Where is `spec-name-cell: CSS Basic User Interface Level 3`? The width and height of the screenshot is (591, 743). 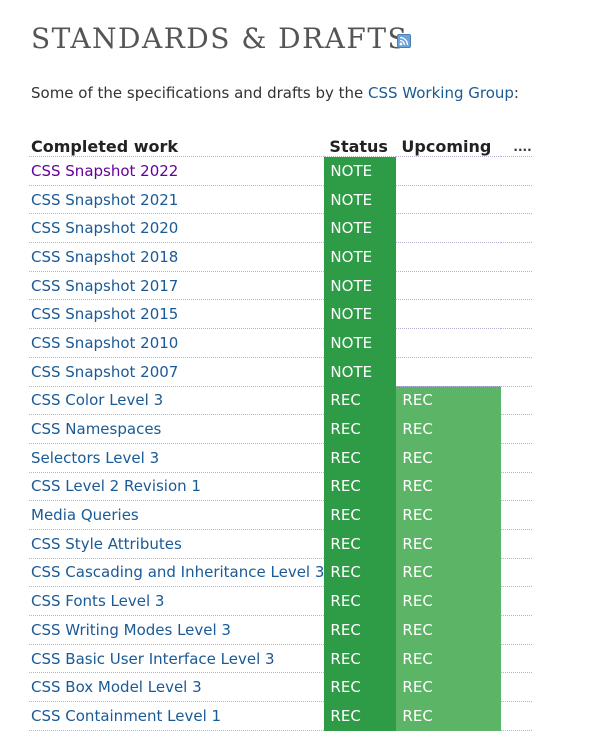 spec-name-cell: CSS Basic User Interface Level 3 is located at coordinates (177, 659).